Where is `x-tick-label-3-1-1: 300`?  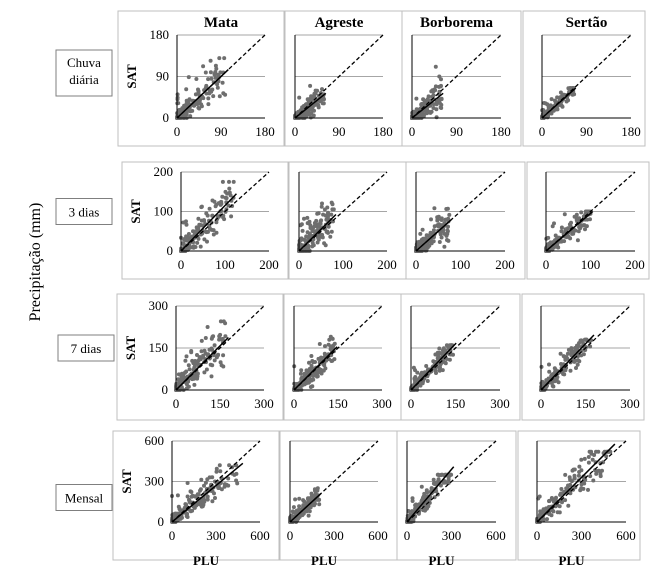
x-tick-label-3-1-1: 300 is located at coordinates (334, 535).